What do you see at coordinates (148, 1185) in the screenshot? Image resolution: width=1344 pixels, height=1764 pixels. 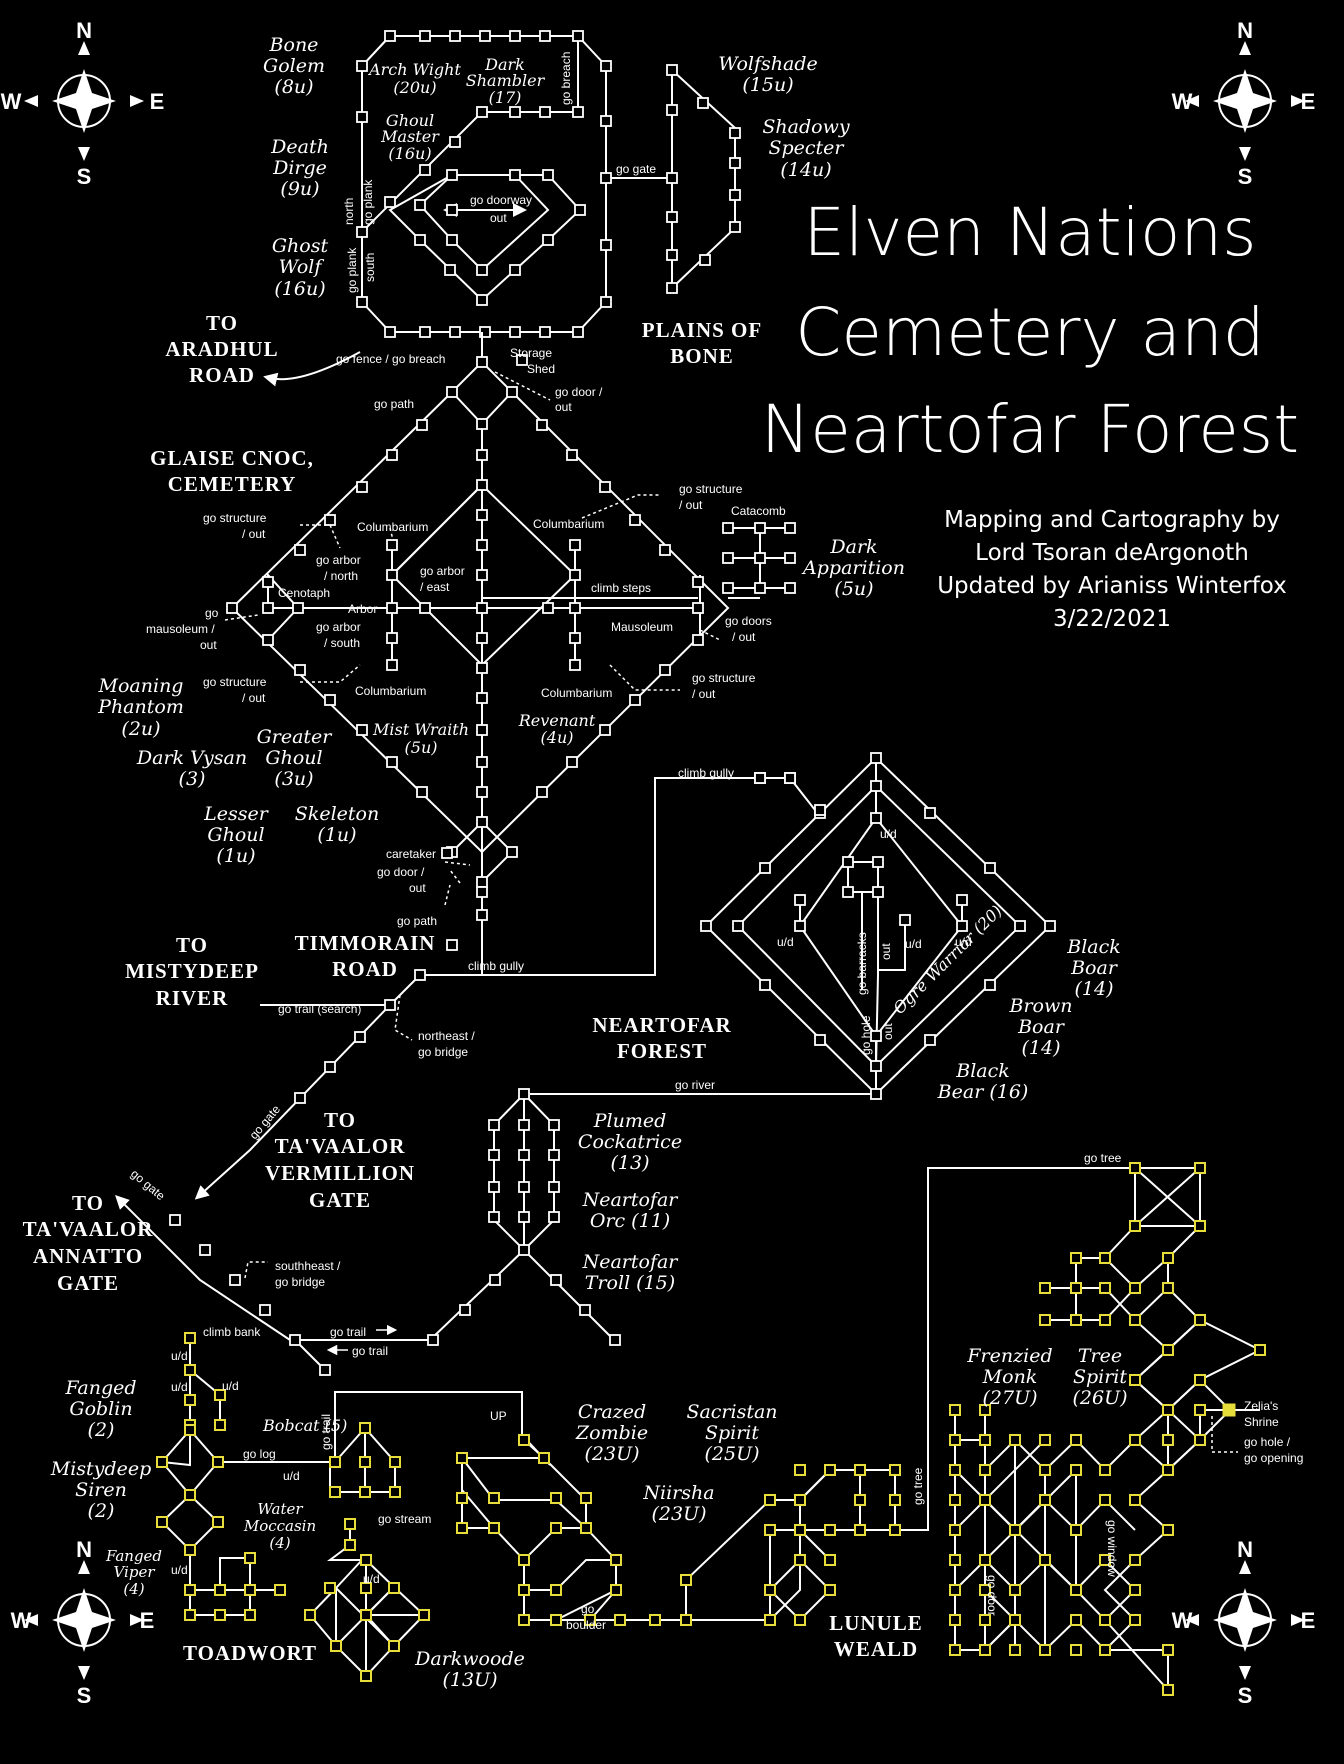 I see `label-go-gate-annatto: go gate` at bounding box center [148, 1185].